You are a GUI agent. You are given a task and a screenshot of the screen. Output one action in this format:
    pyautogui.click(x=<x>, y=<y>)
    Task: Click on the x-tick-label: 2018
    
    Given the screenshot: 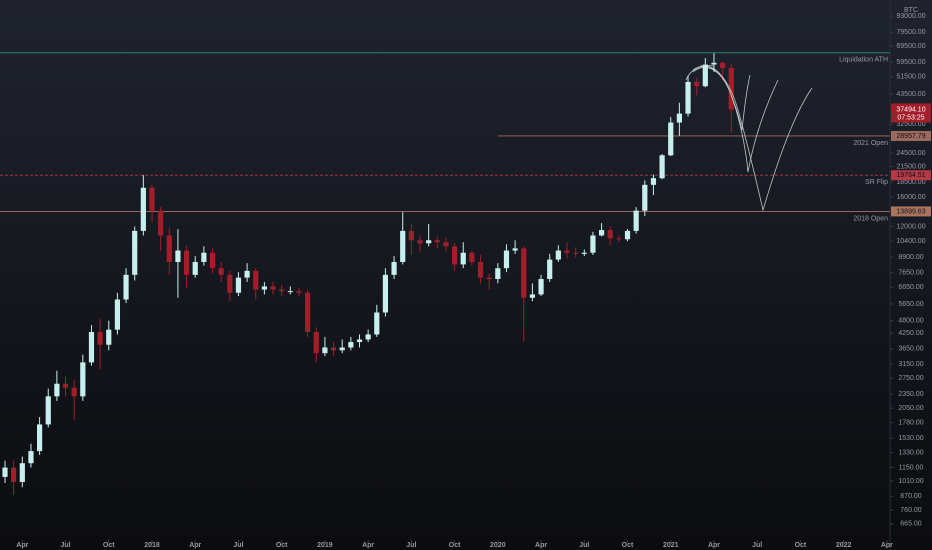 What is the action you would take?
    pyautogui.click(x=152, y=545)
    